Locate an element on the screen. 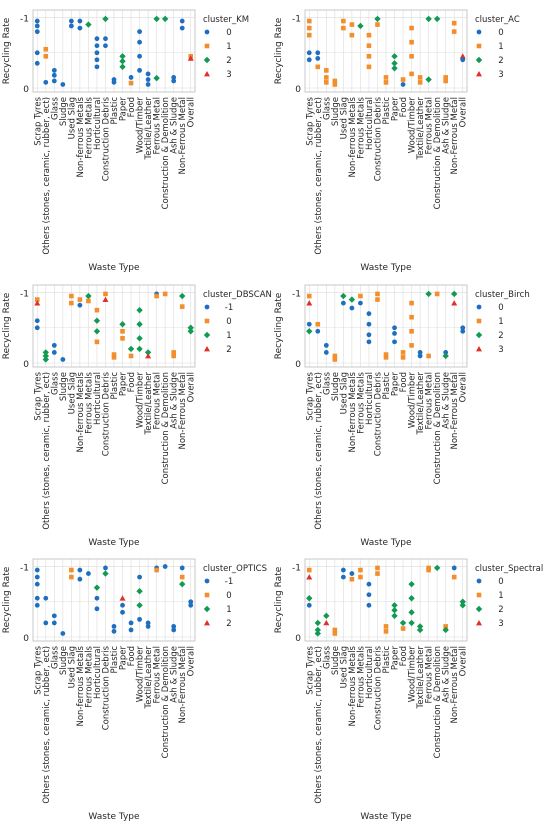 Image resolution: width=550 pixels, height=829 pixels. legend-title: cluster_KM is located at coordinates (226, 20).